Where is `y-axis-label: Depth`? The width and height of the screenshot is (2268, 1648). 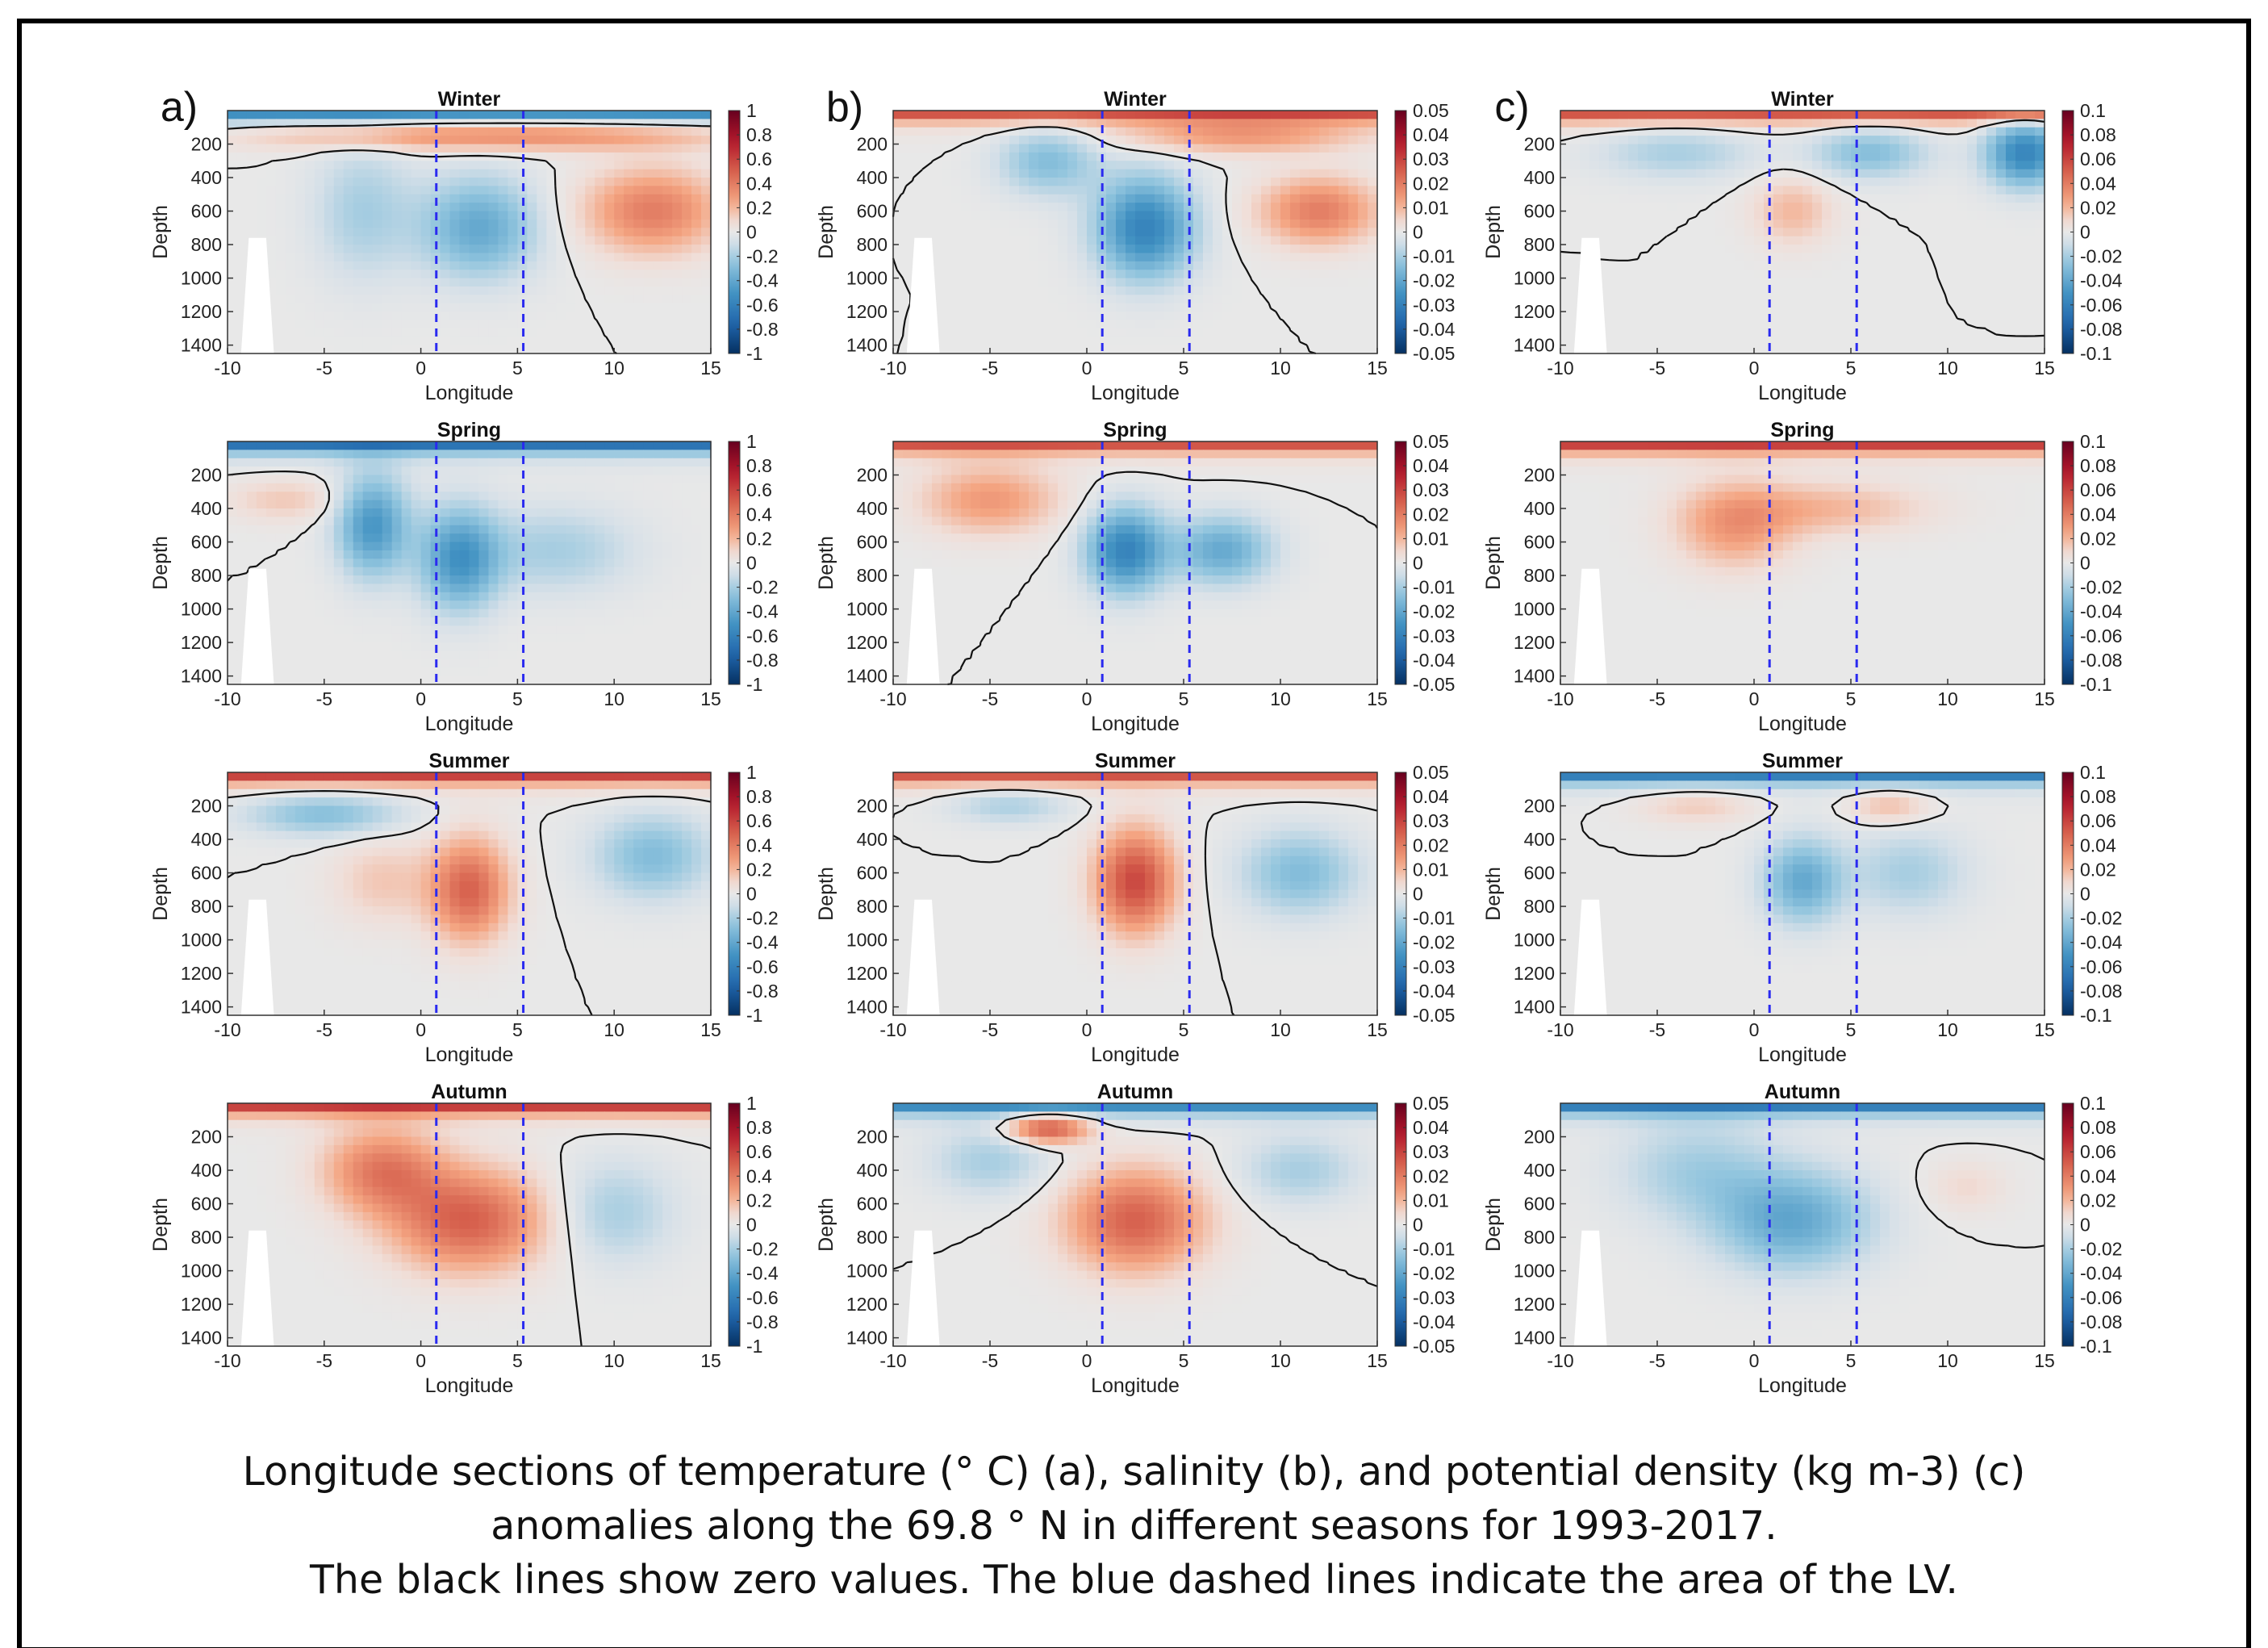
y-axis-label: Depth is located at coordinates (160, 232).